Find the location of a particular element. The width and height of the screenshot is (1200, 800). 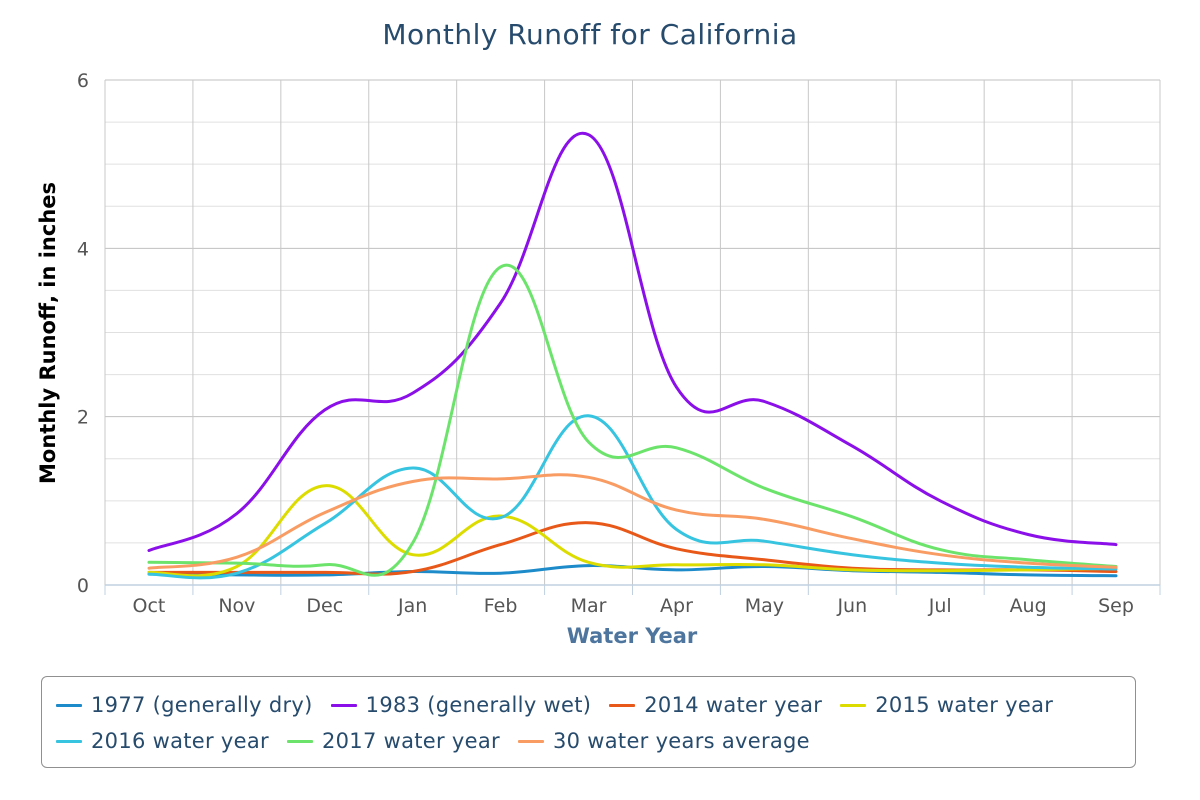

legend-item: 2017 water year is located at coordinates (393, 741).